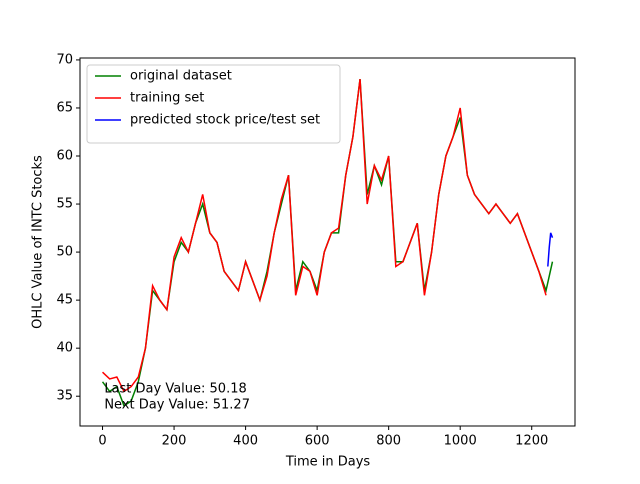  What do you see at coordinates (175, 389) in the screenshot?
I see `annotation: Last Day Value: 50.18` at bounding box center [175, 389].